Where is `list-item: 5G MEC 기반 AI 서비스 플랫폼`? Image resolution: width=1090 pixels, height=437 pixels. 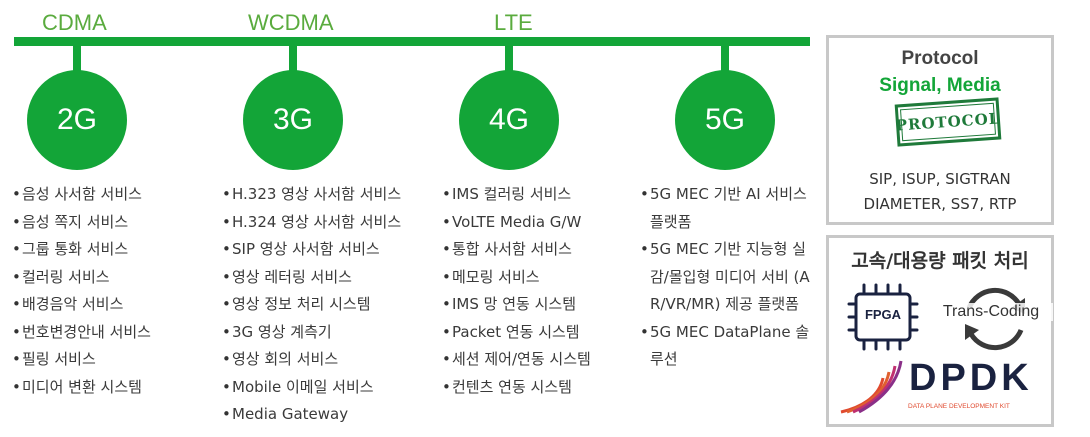
list-item: 5G MEC 기반 AI 서비스 플랫폼 is located at coordinates (729, 208).